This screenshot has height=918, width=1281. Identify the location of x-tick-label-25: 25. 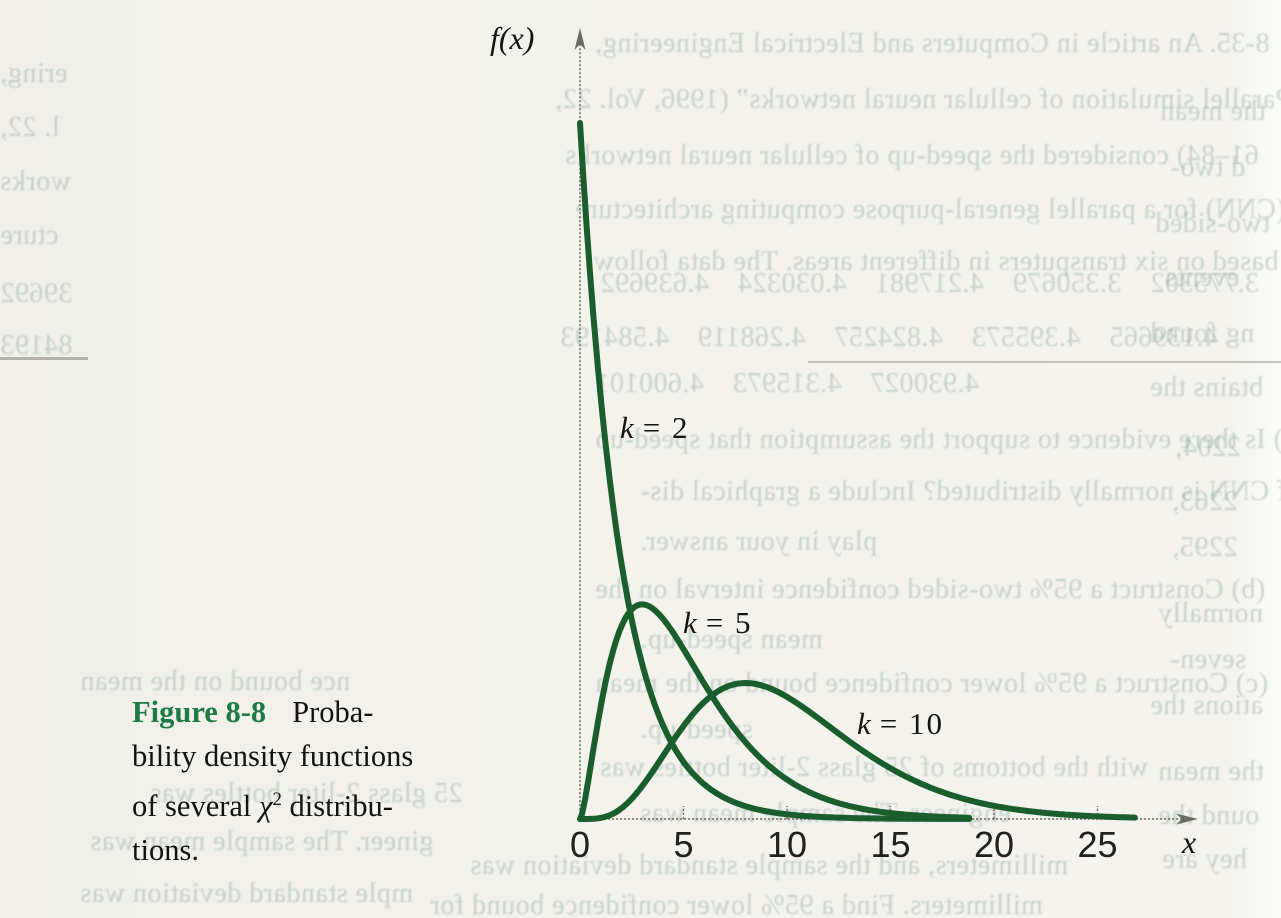
(1097, 844).